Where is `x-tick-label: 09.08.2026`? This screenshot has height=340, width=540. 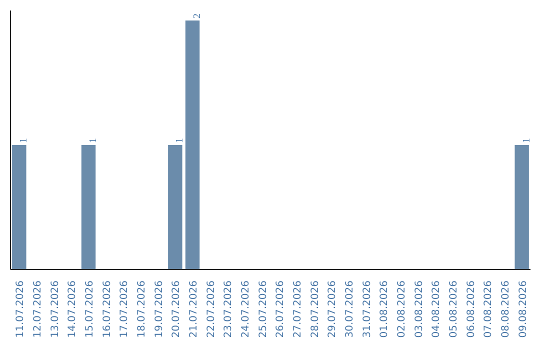
x-tick-label: 09.08.2026 is located at coordinates (523, 309).